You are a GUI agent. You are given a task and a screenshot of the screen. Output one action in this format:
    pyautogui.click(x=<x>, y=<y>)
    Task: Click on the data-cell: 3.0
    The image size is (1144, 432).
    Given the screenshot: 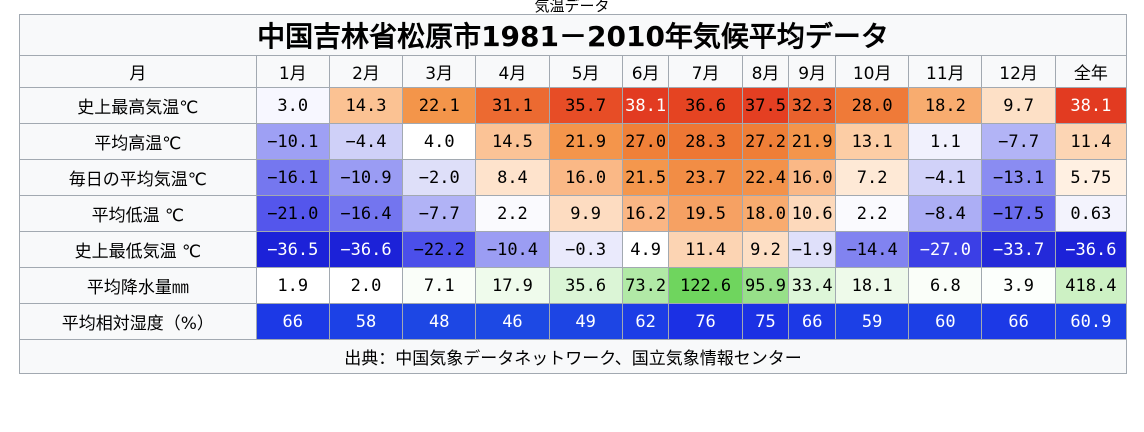 What is the action you would take?
    pyautogui.click(x=292, y=105)
    